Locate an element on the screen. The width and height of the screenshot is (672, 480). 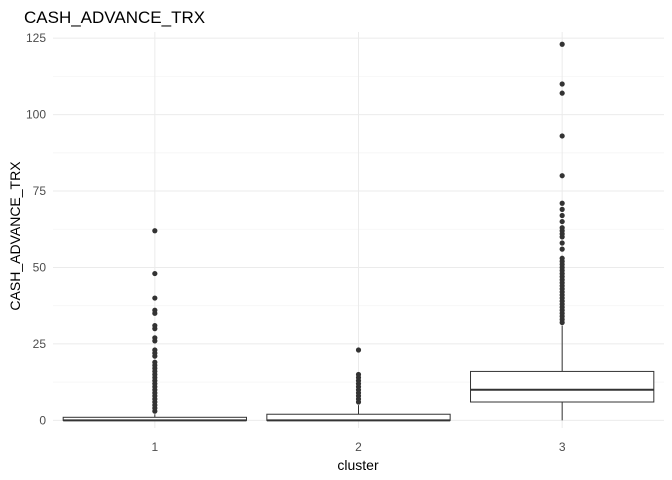
y-tick-label: 100 is located at coordinates (36, 115).